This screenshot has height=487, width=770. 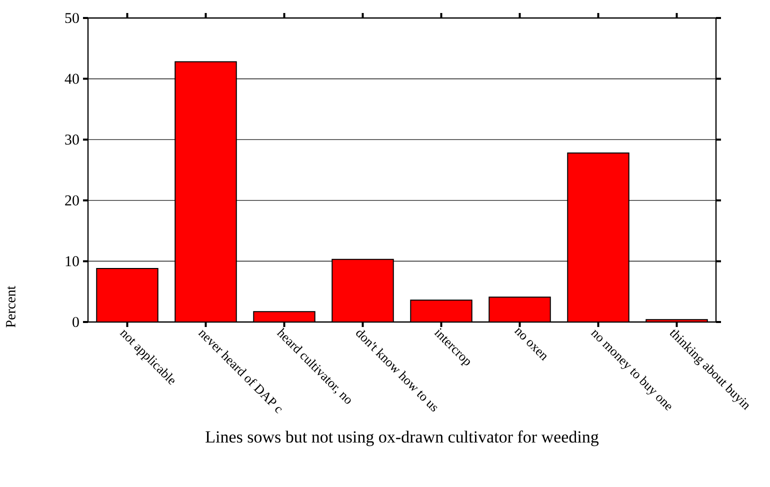 I want to click on y-tick-label: 30, so click(x=72, y=139).